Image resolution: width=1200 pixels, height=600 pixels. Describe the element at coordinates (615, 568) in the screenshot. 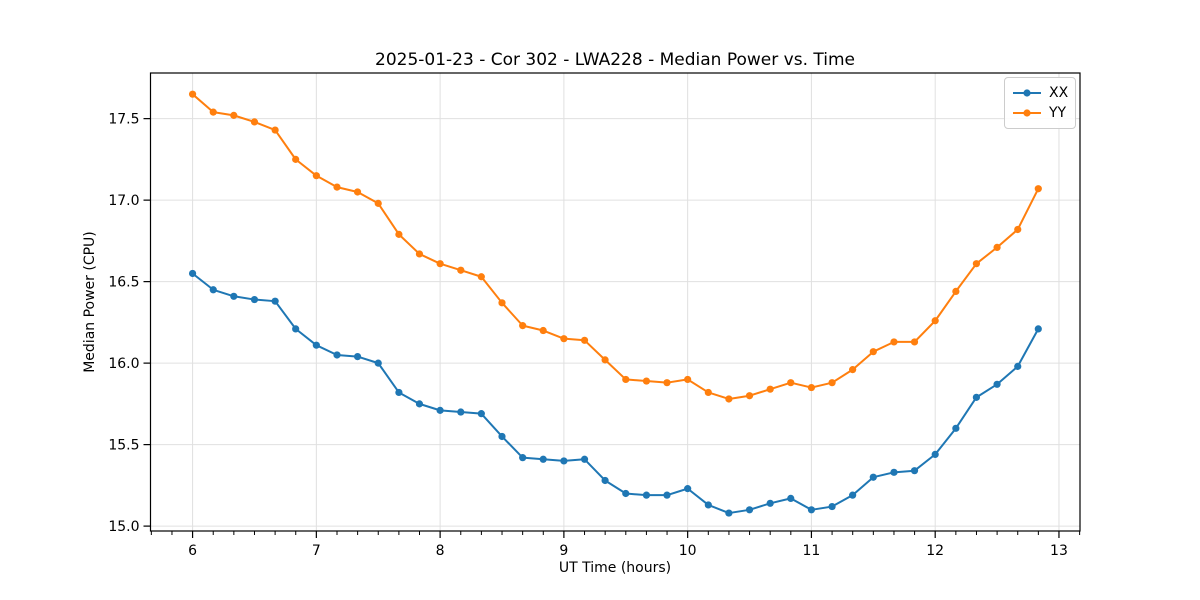

I see `x-axis-label: UT Time (hours)` at that location.